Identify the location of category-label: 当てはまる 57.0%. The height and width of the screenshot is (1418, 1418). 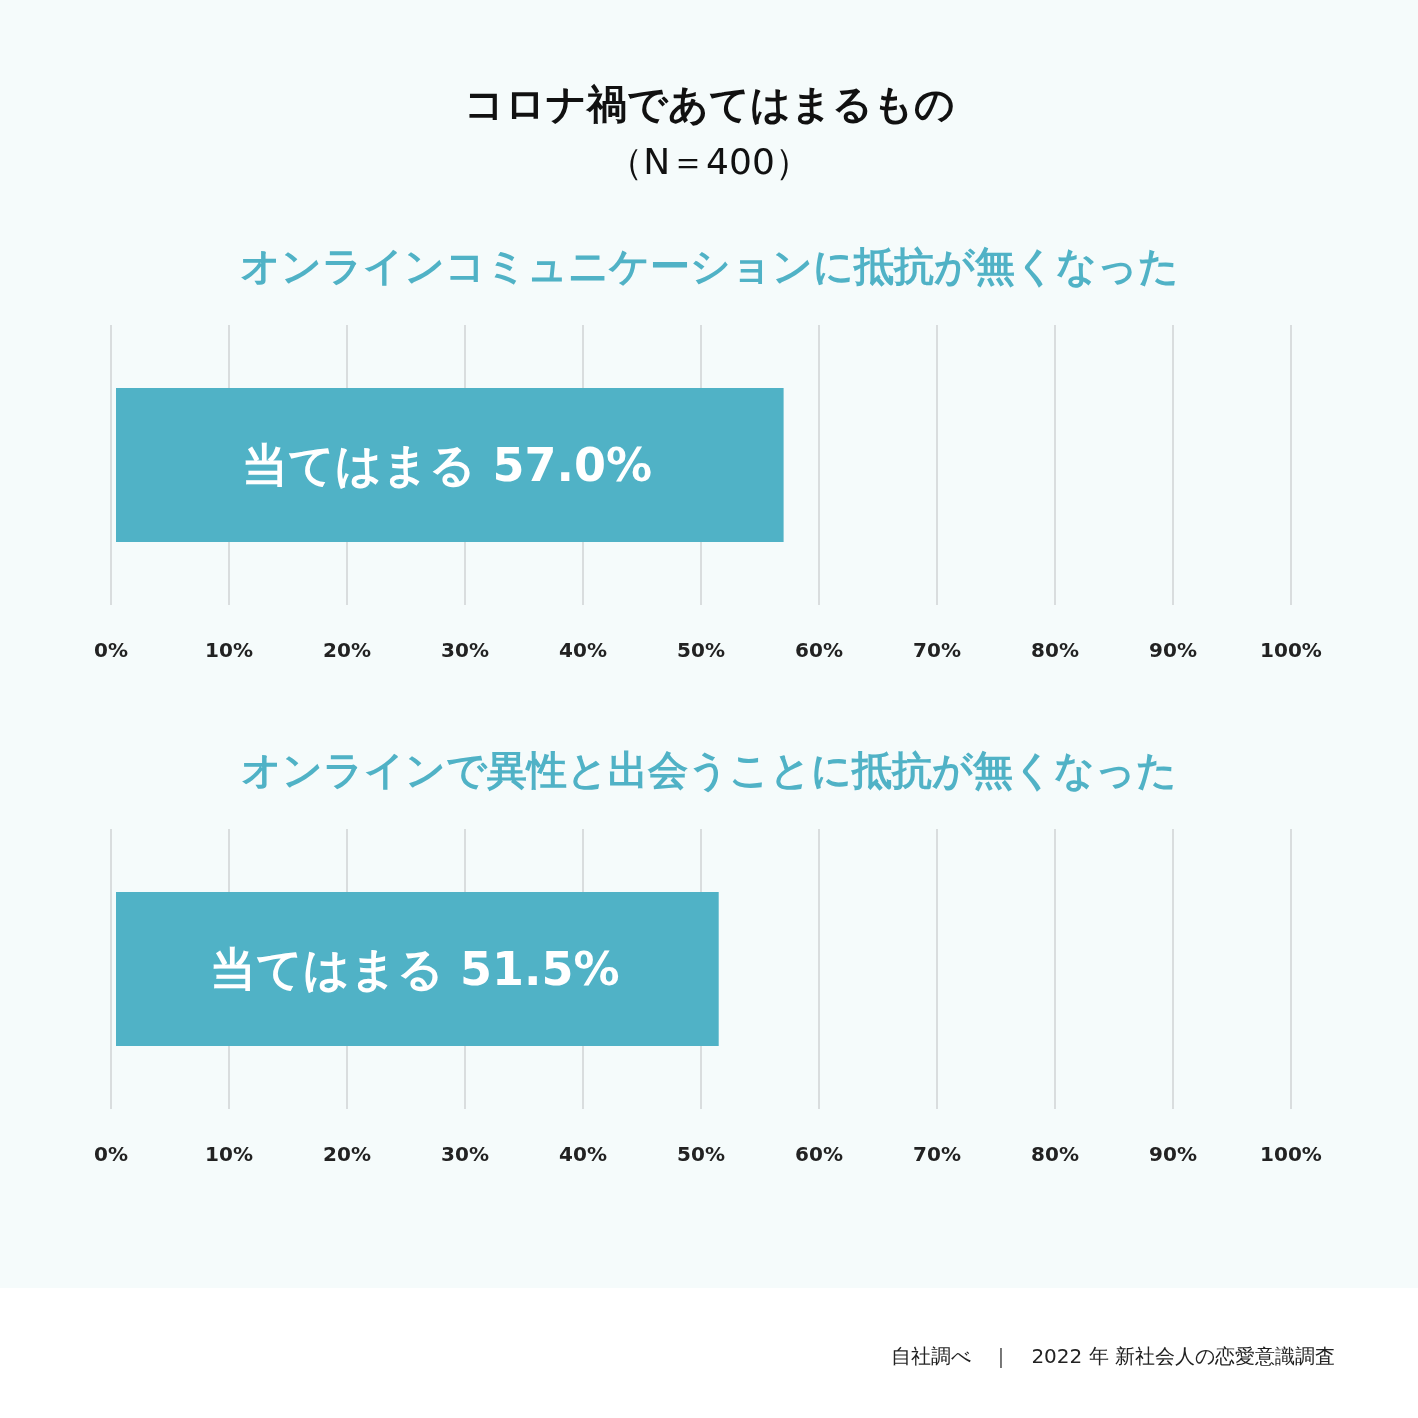
(447, 465).